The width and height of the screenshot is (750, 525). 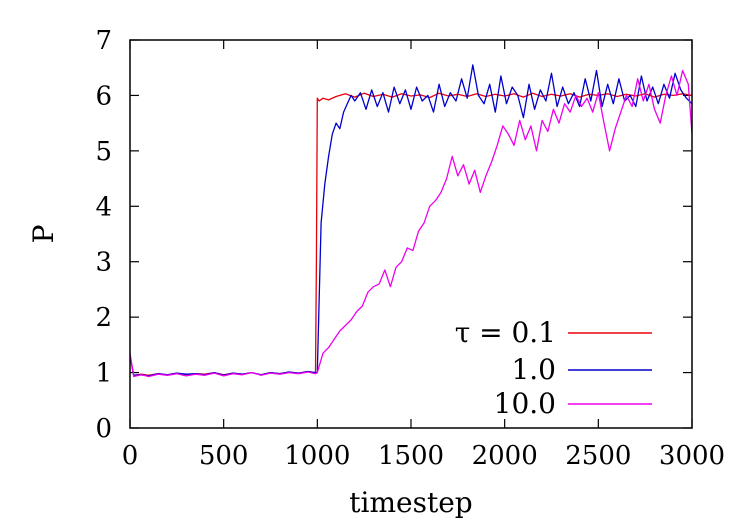 What do you see at coordinates (103, 96) in the screenshot?
I see `y-tick-label: 6` at bounding box center [103, 96].